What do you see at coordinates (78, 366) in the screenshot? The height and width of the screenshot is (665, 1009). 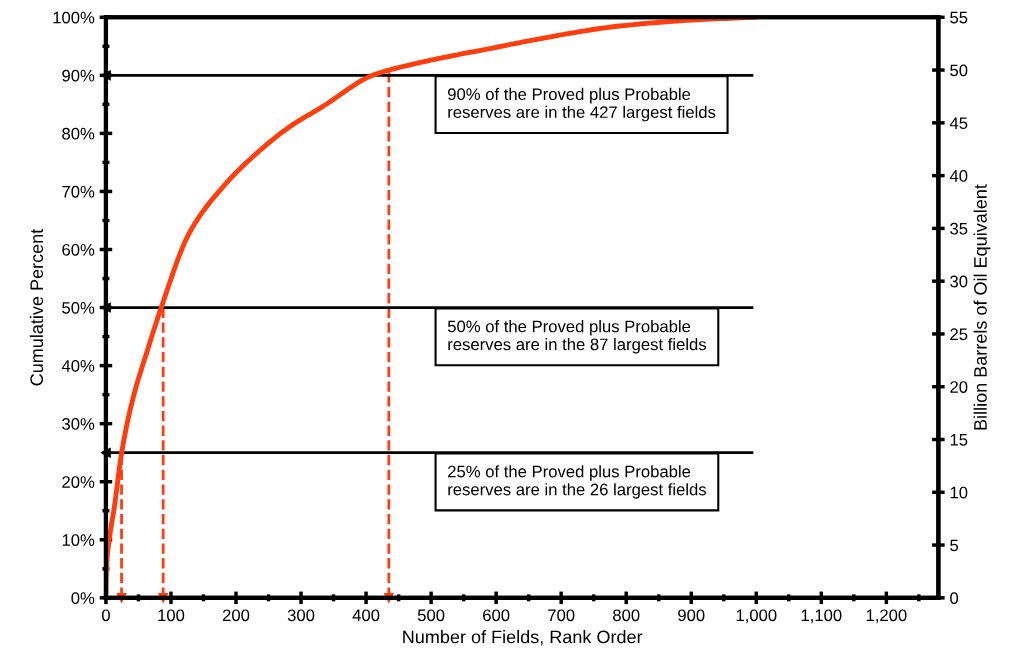 I see `y-tick-label: 40%` at bounding box center [78, 366].